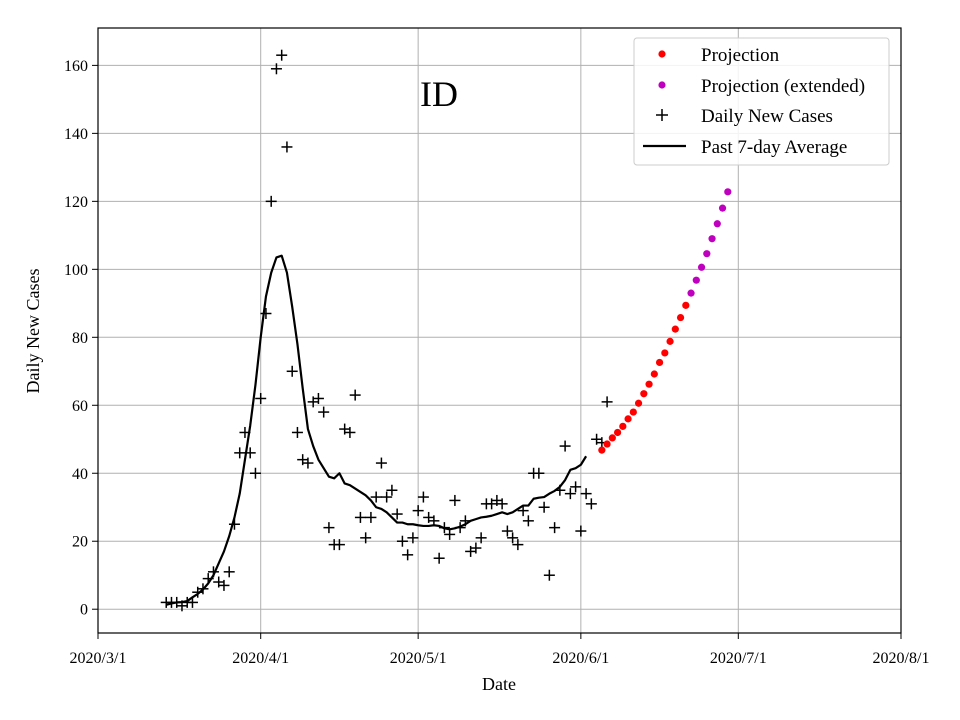 The height and width of the screenshot is (720, 960). Describe the element at coordinates (767, 116) in the screenshot. I see `legend-label-daily-new-cases: Daily New Cases` at that location.